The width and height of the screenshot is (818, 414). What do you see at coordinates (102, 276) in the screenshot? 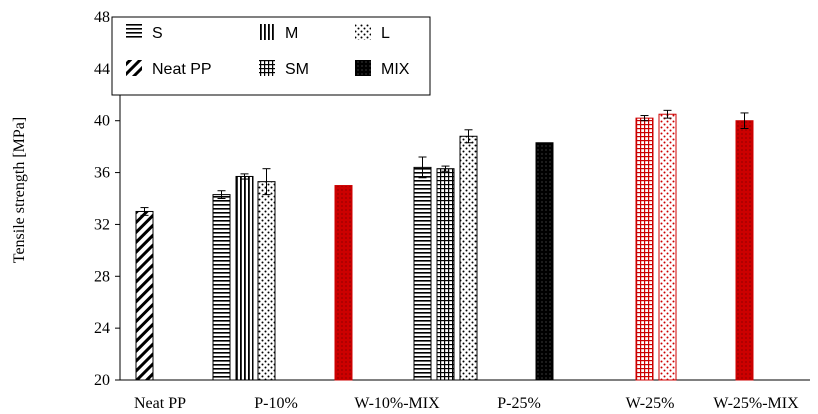
I see `y-tick-label: 28` at bounding box center [102, 276].